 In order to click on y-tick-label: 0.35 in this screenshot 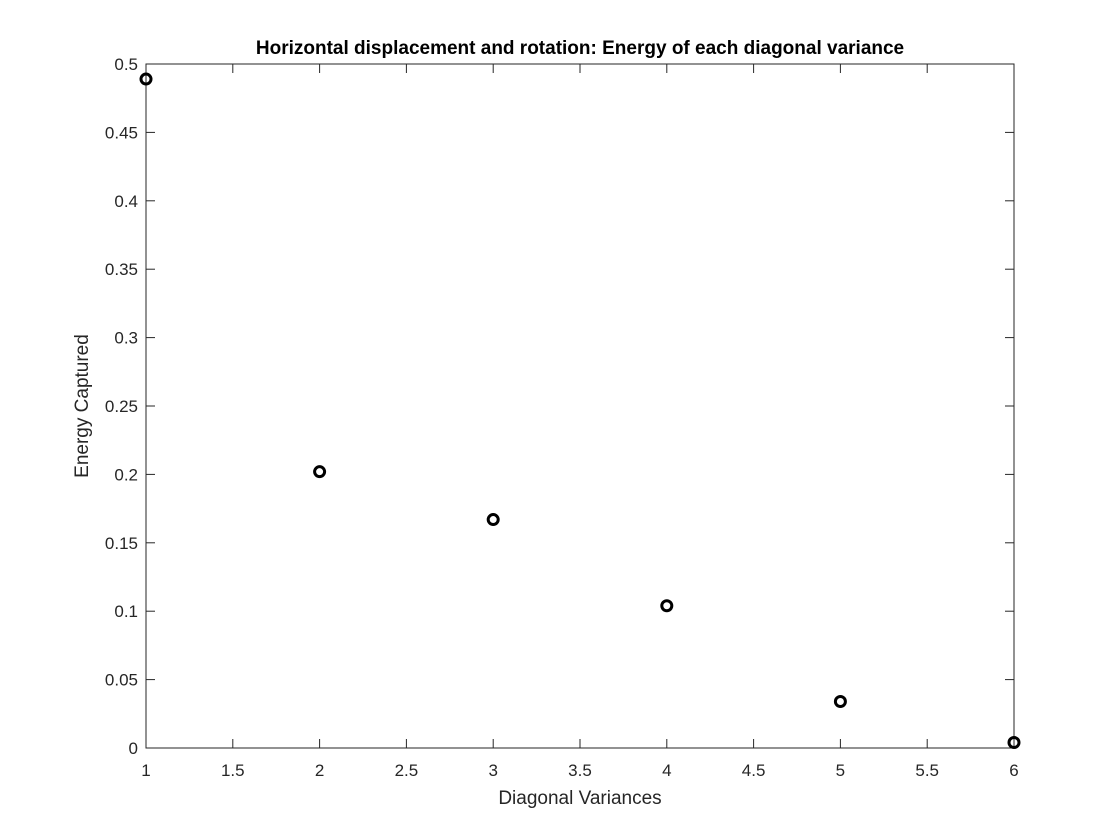, I will do `click(121, 269)`.